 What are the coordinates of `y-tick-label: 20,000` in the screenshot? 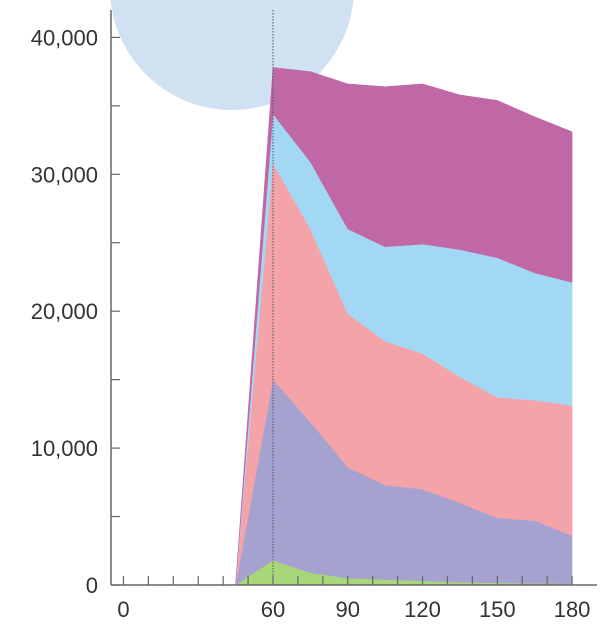 It's located at (64, 311).